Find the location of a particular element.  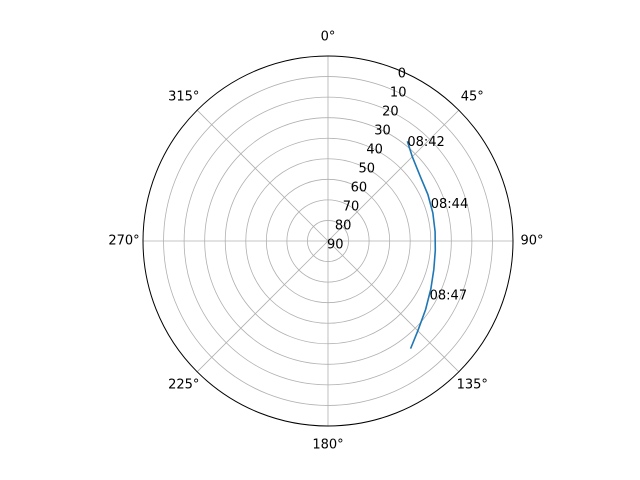

series-layer is located at coordinates (421, 245).